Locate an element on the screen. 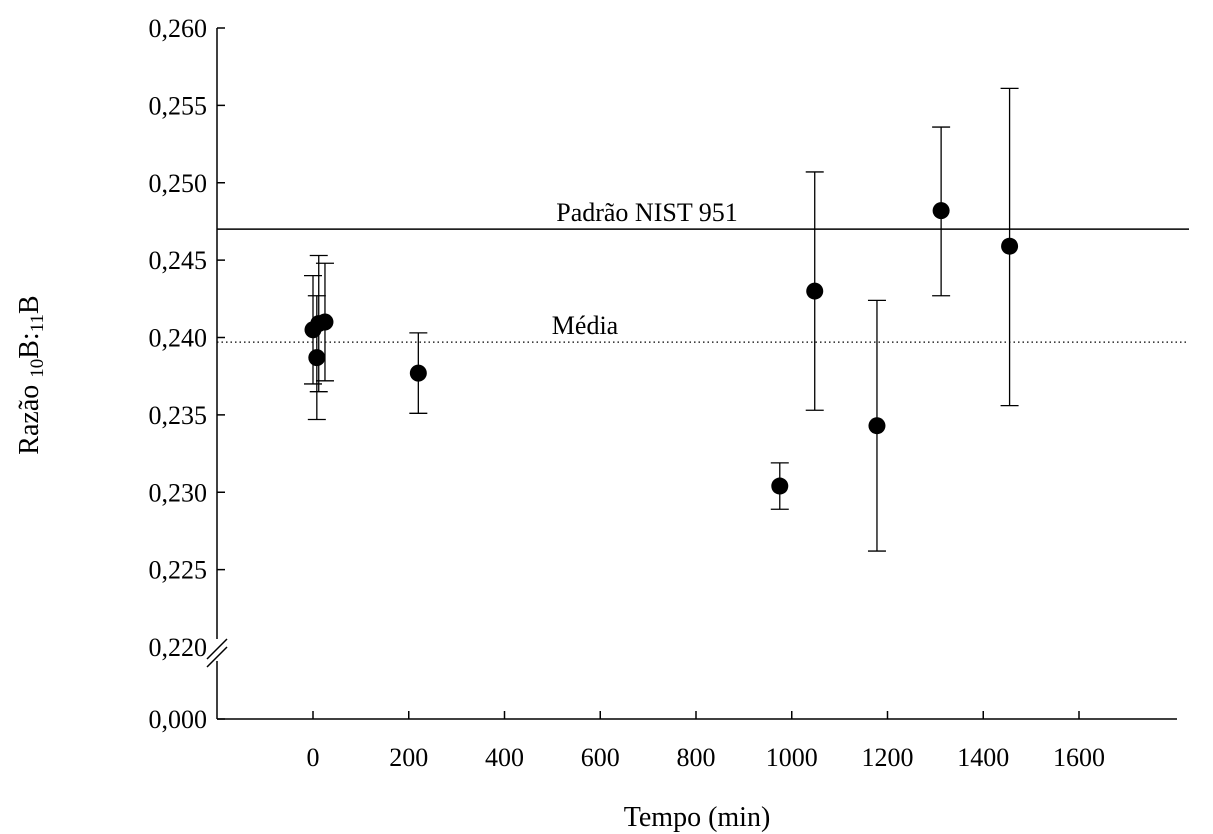  y-tick-label: 0,245 is located at coordinates (178, 260).